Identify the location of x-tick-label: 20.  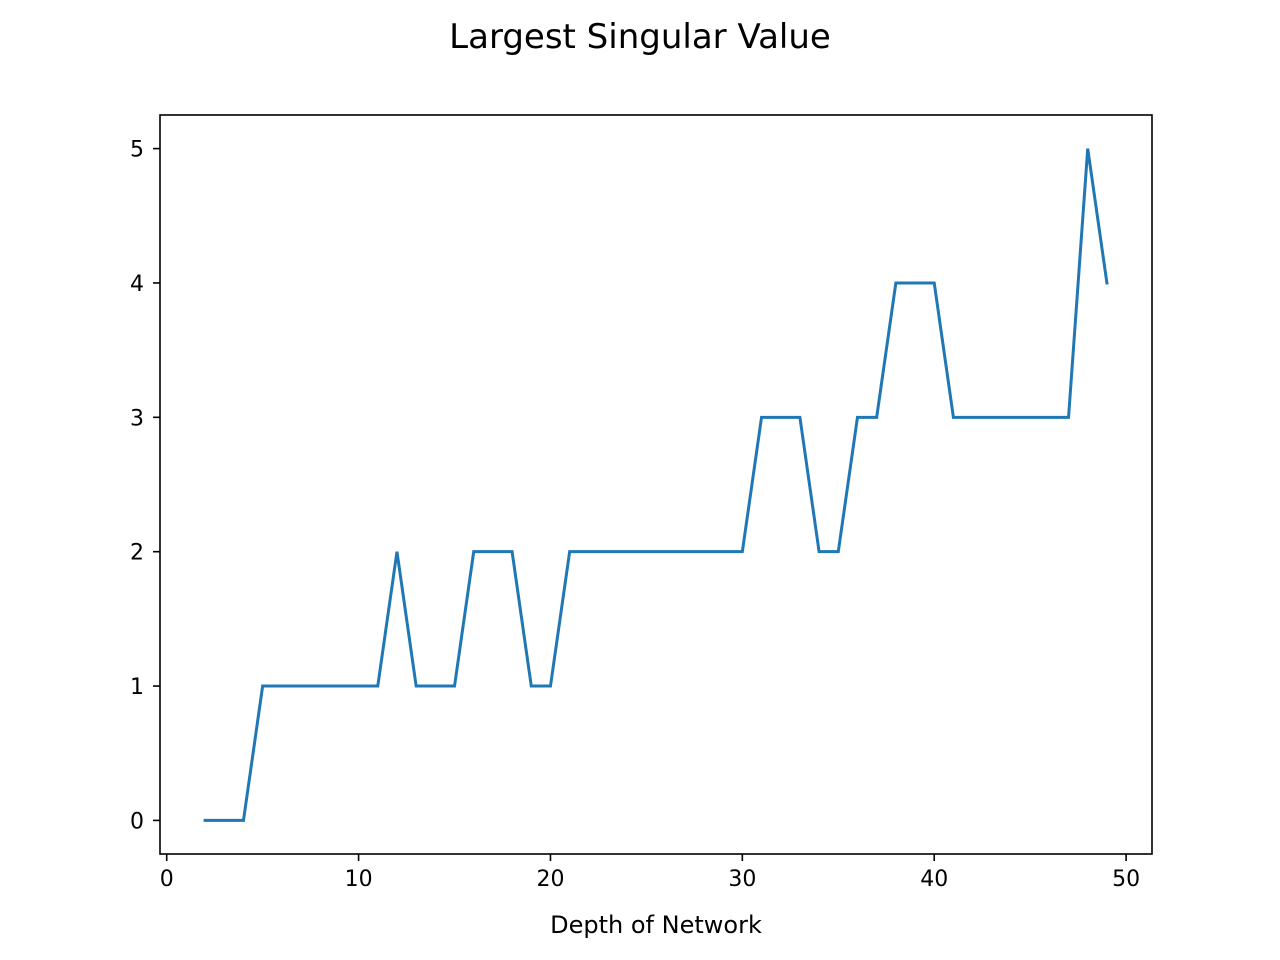
(550, 879).